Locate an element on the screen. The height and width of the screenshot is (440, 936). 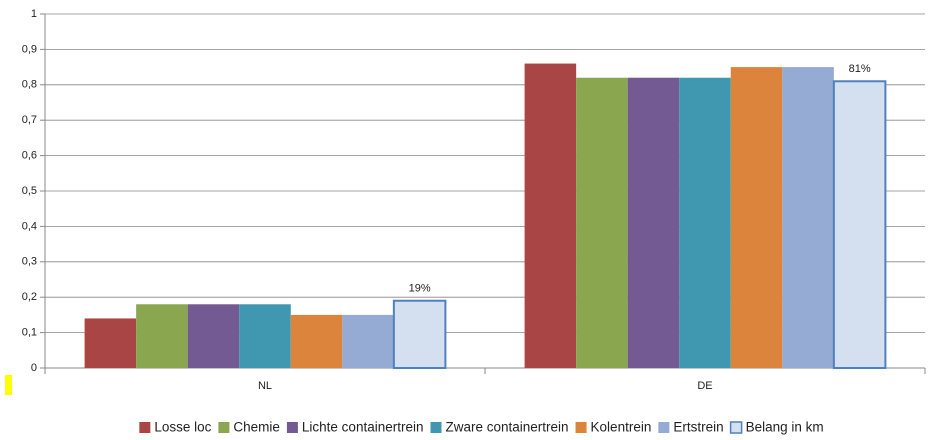
y-tick-label: 0,6 is located at coordinates (29, 156).